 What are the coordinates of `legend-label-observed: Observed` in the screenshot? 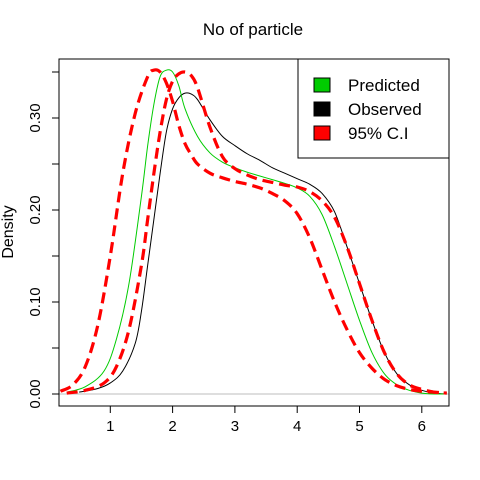 It's located at (385, 109).